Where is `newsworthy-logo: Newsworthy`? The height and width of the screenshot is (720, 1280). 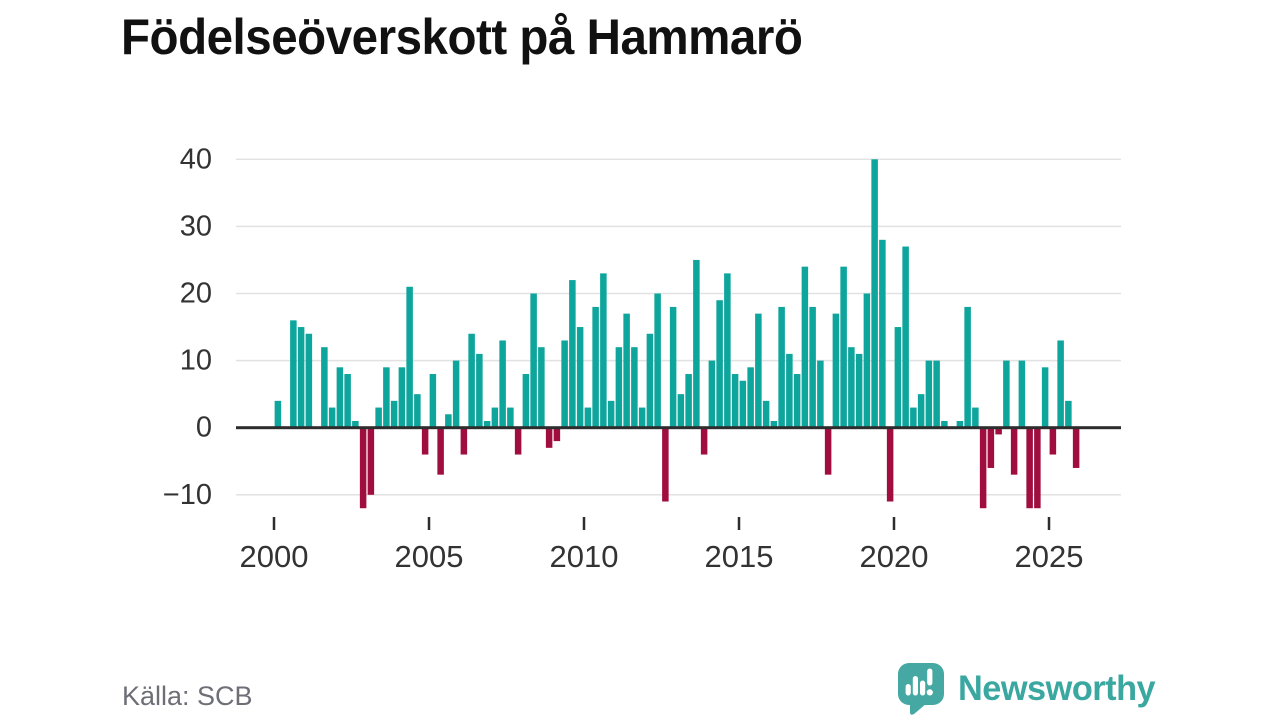
newsworthy-logo: Newsworthy is located at coordinates (1028, 689).